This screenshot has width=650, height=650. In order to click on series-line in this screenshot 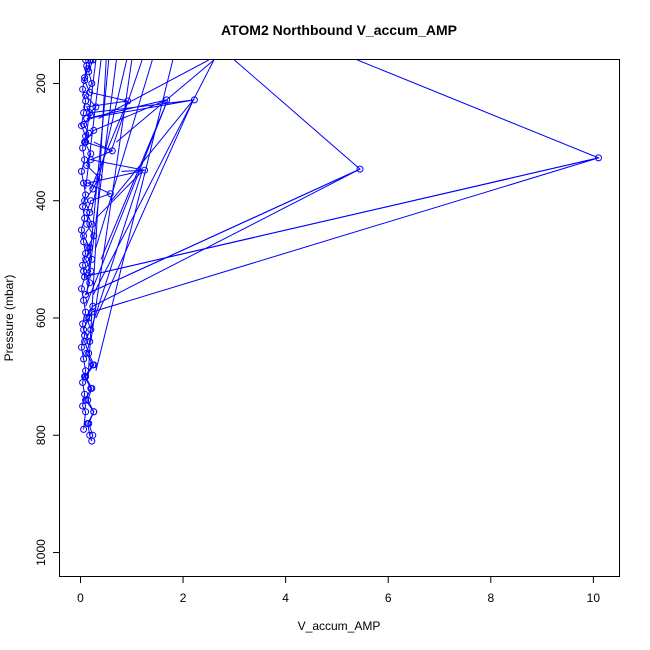, I will do `click(84, 245)`.